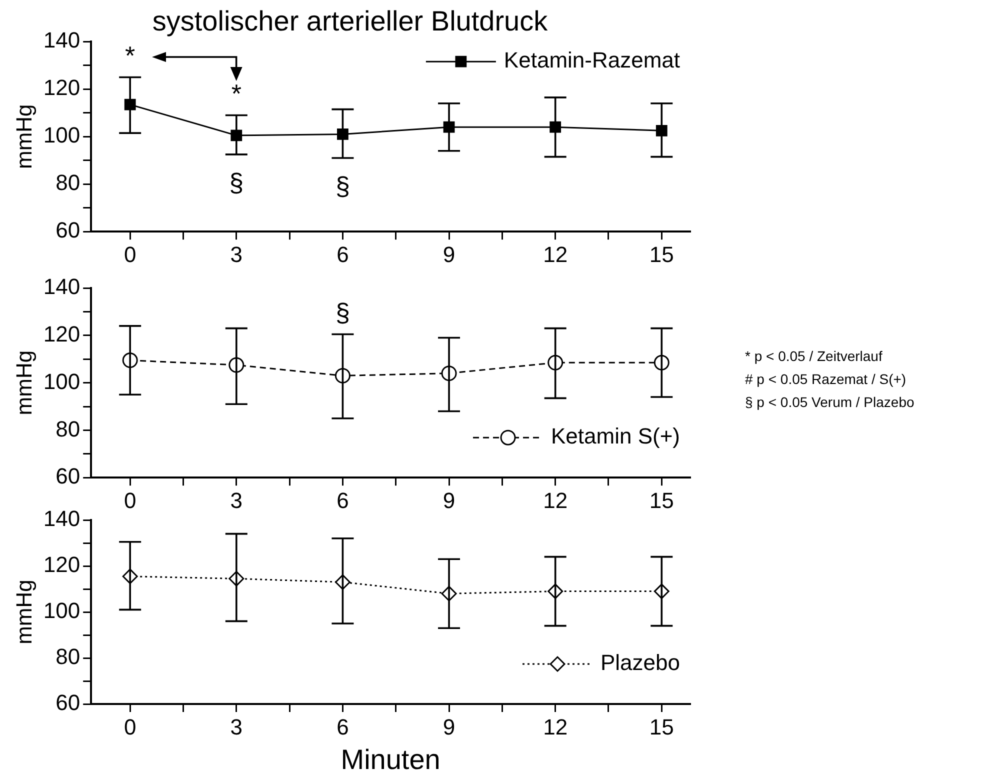 This screenshot has height=778, width=990. Describe the element at coordinates (592, 60) in the screenshot. I see `legend-label: Ketamin-Razemat` at that location.